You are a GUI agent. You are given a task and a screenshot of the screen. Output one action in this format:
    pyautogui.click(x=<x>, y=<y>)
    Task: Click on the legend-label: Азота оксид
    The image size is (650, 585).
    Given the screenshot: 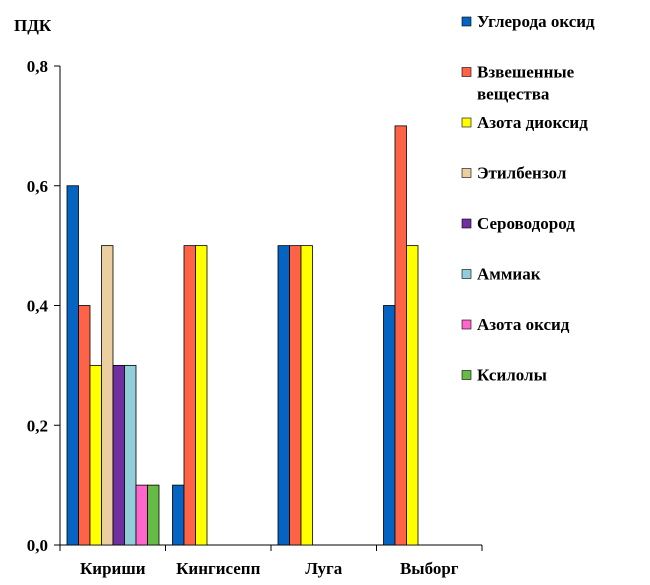 What is the action you would take?
    pyautogui.click(x=523, y=324)
    